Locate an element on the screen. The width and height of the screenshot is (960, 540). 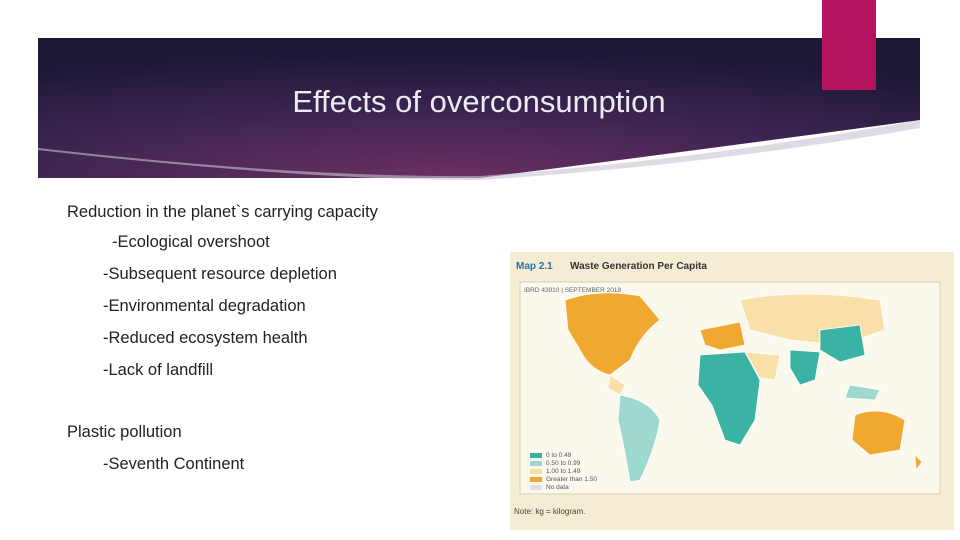
sub-bullet: -Reduced ecosystem health is located at coordinates (205, 338).